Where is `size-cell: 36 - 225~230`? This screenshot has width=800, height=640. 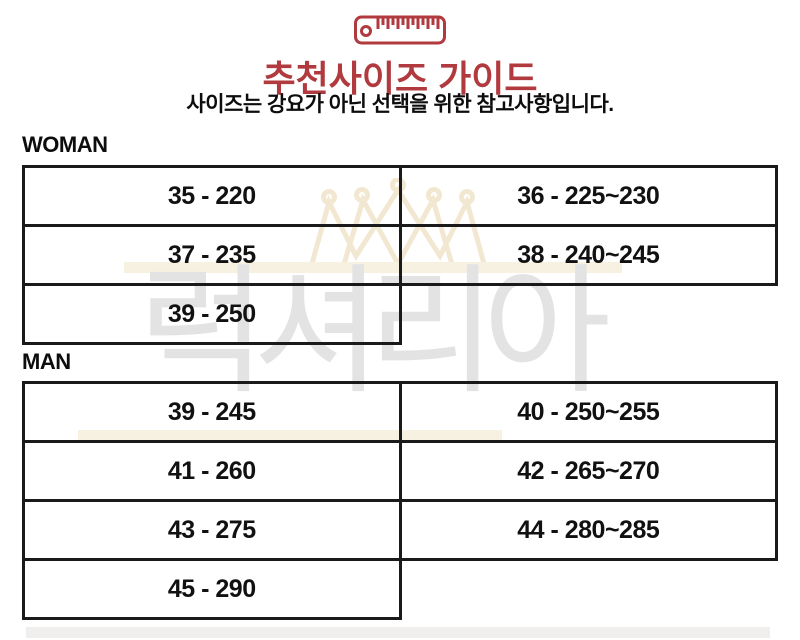
size-cell: 36 - 225~230 is located at coordinates (588, 196).